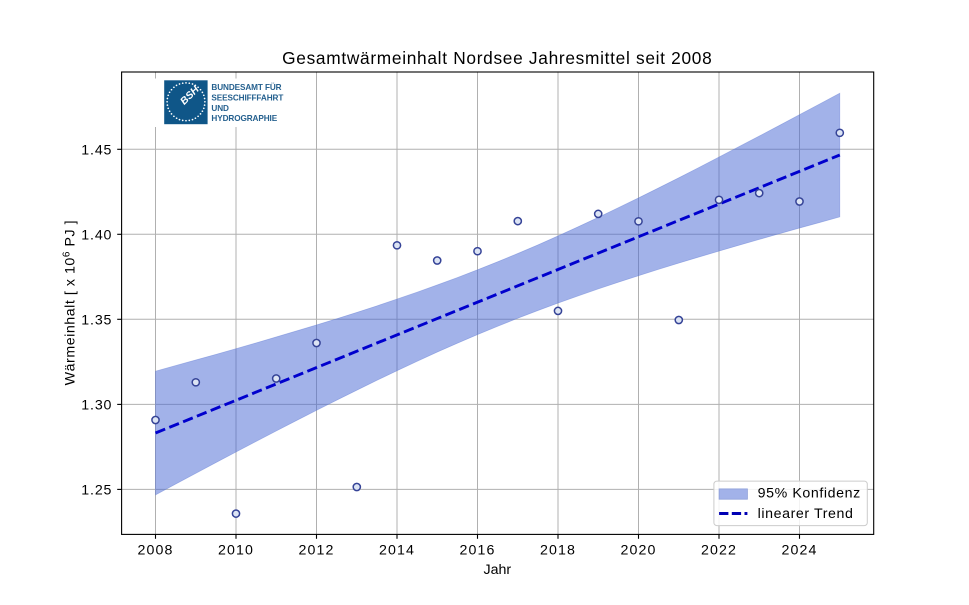  What do you see at coordinates (70, 302) in the screenshot?
I see `svg-text: Wärmeinhalt [ x 106 PJ ]` at bounding box center [70, 302].